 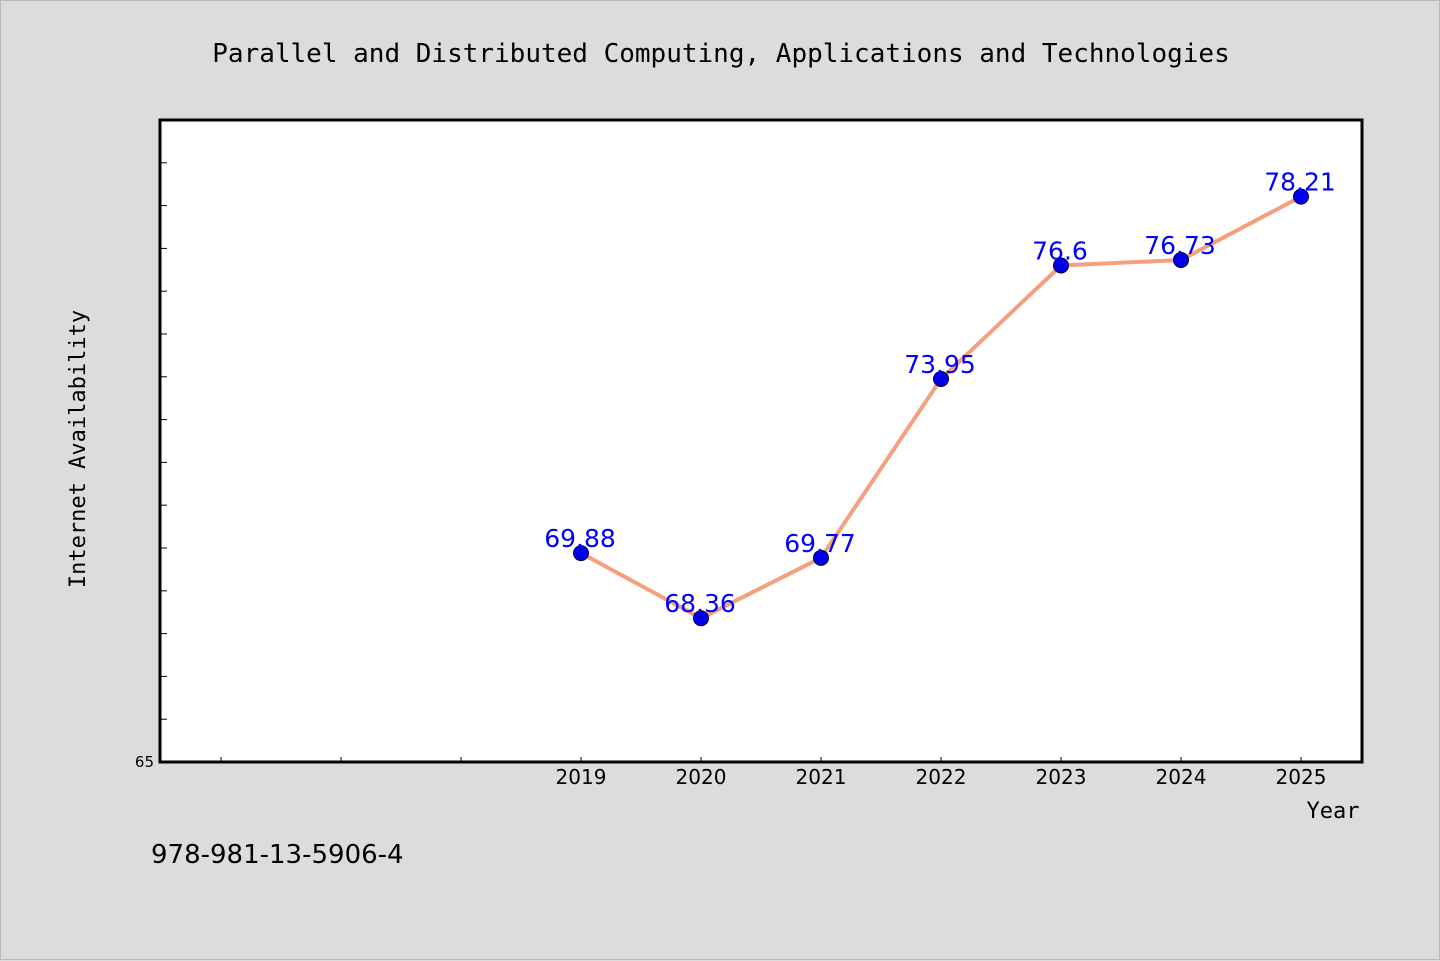 I want to click on data-label: 69.77, so click(x=820, y=543).